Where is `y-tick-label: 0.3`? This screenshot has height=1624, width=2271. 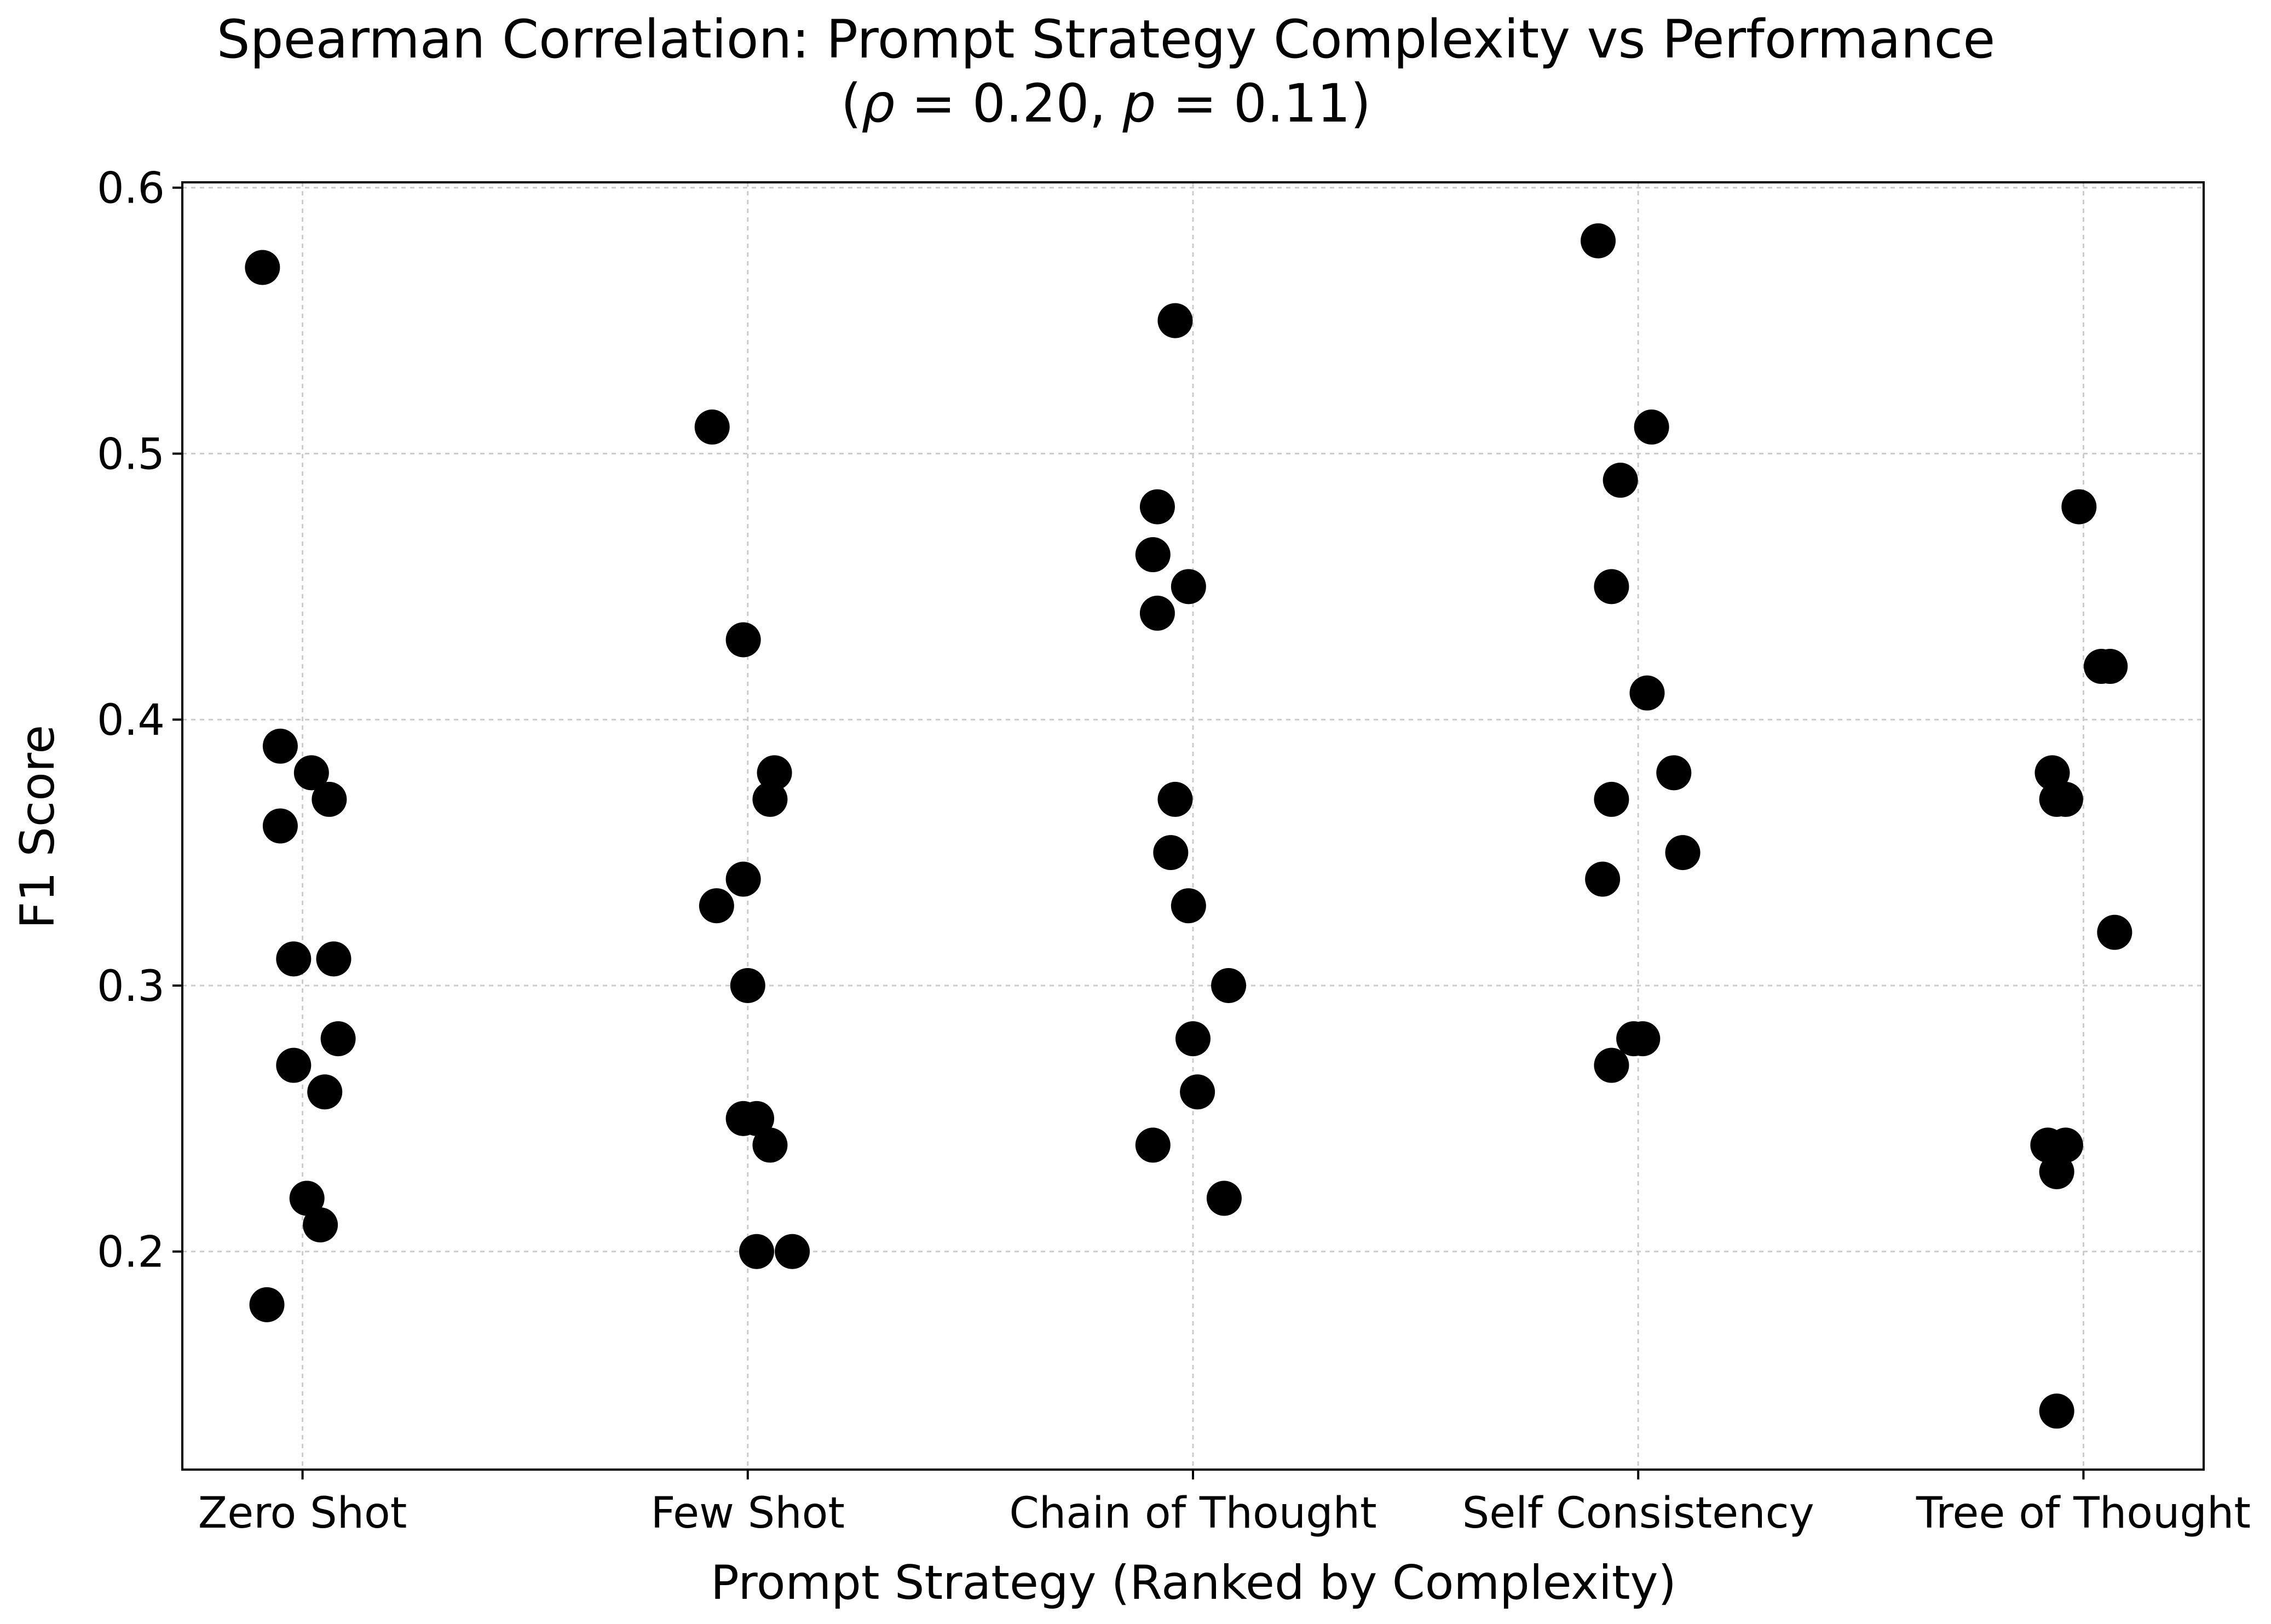
y-tick-label: 0.3 is located at coordinates (131, 987).